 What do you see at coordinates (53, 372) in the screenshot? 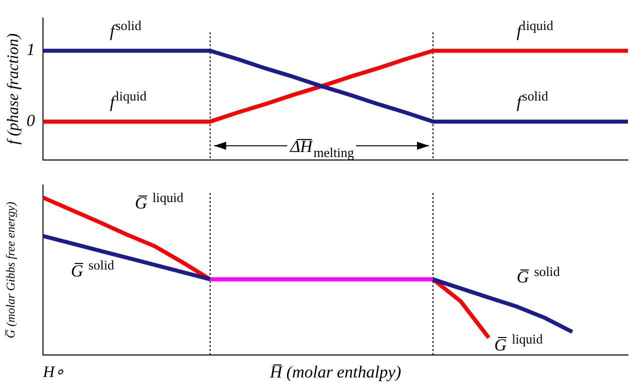
I see `text: H∘` at bounding box center [53, 372].